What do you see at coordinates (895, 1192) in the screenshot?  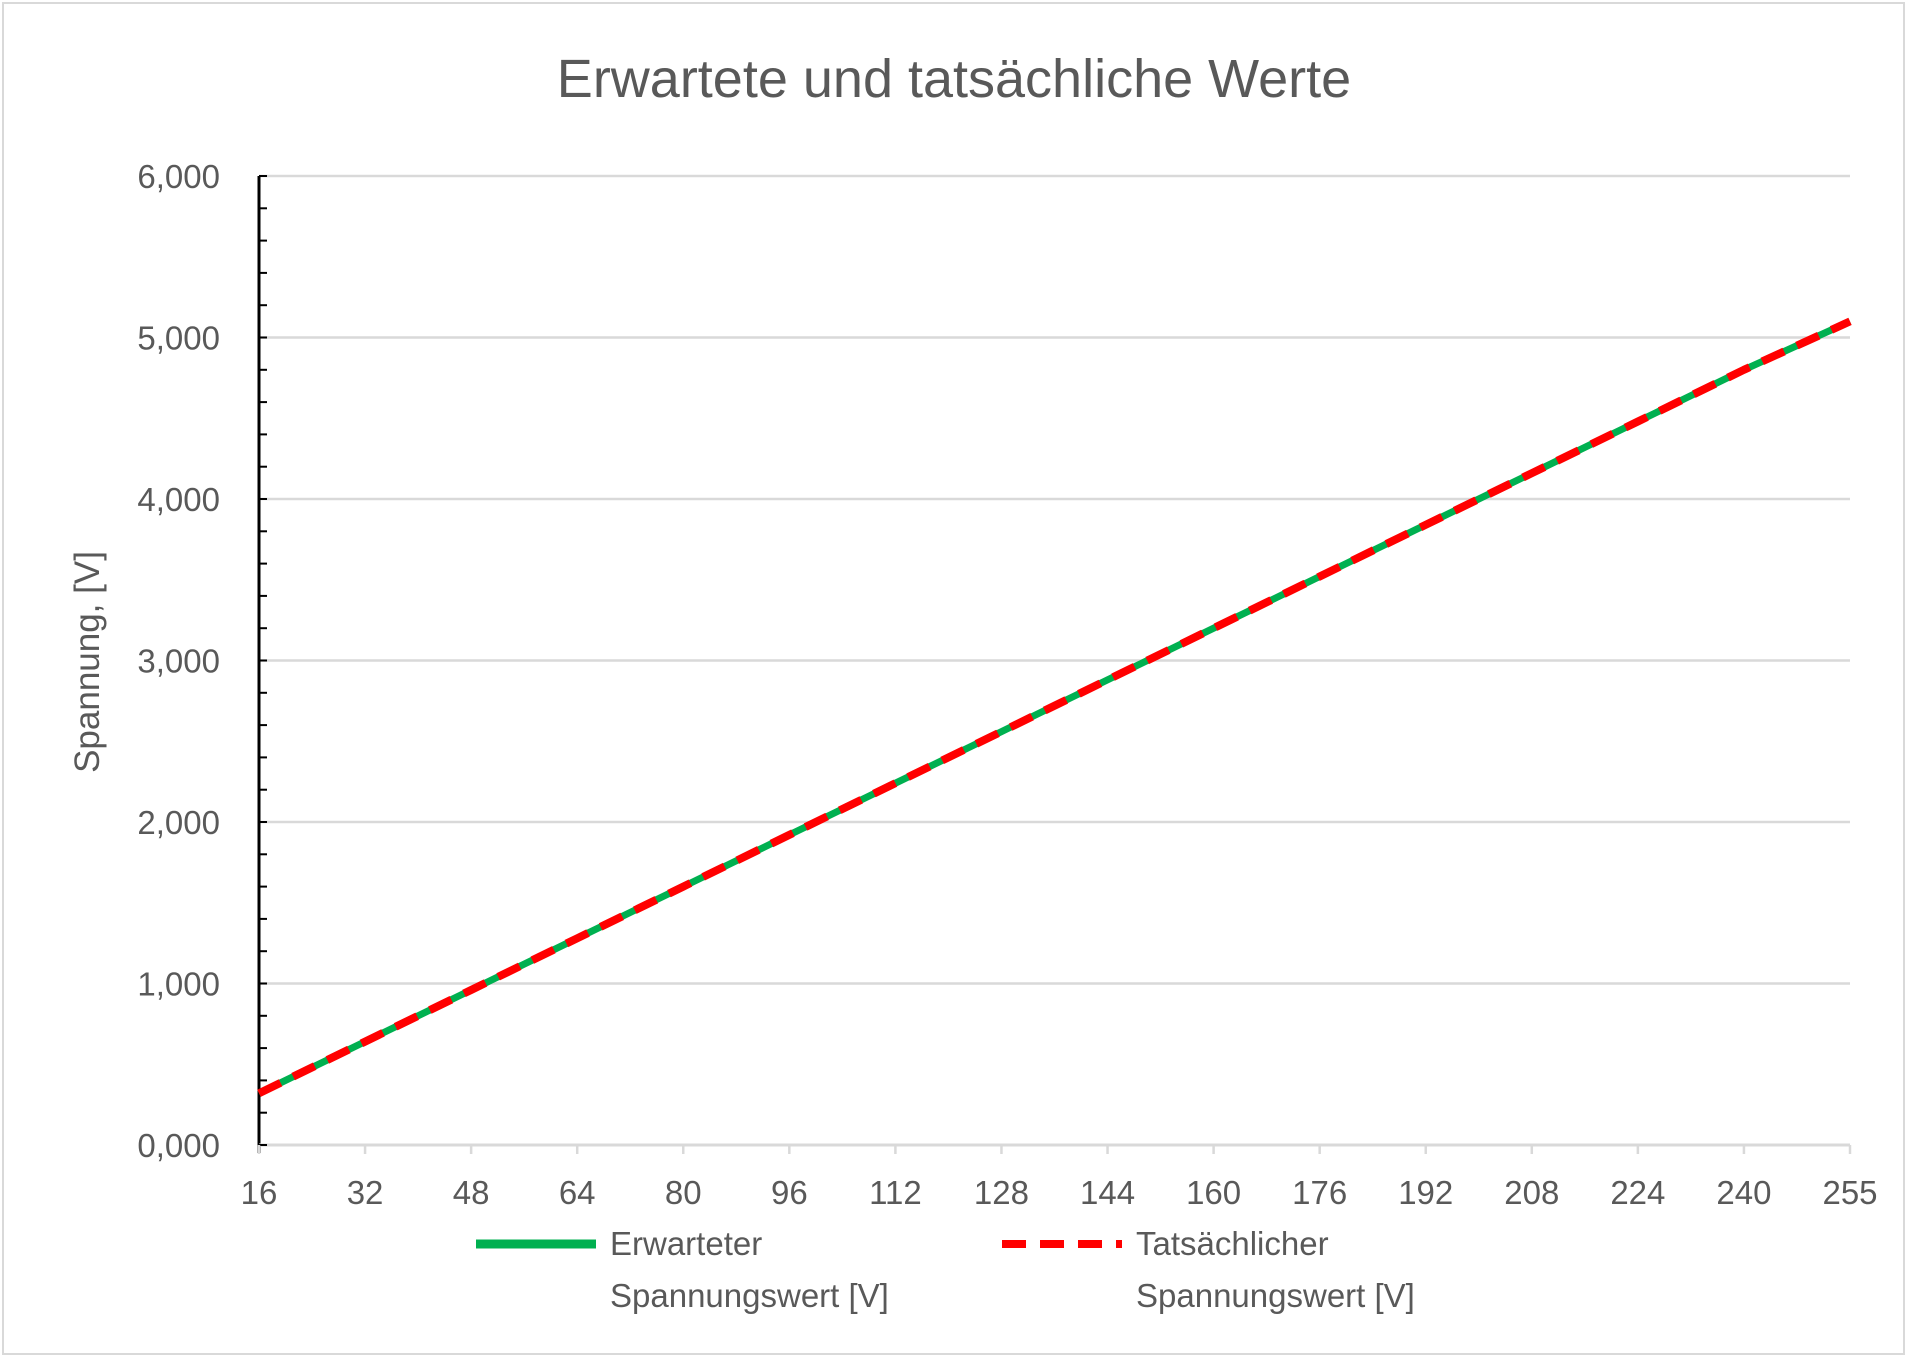 I see `x-tick-label: 112` at bounding box center [895, 1192].